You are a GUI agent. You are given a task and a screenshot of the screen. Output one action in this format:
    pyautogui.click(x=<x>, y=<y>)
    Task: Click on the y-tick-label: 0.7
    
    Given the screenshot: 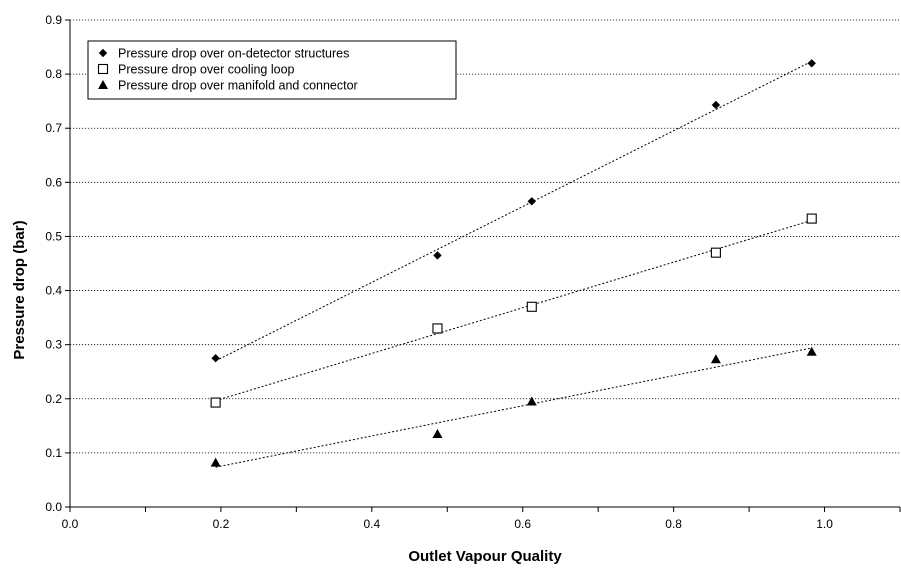 What is the action you would take?
    pyautogui.click(x=53, y=128)
    